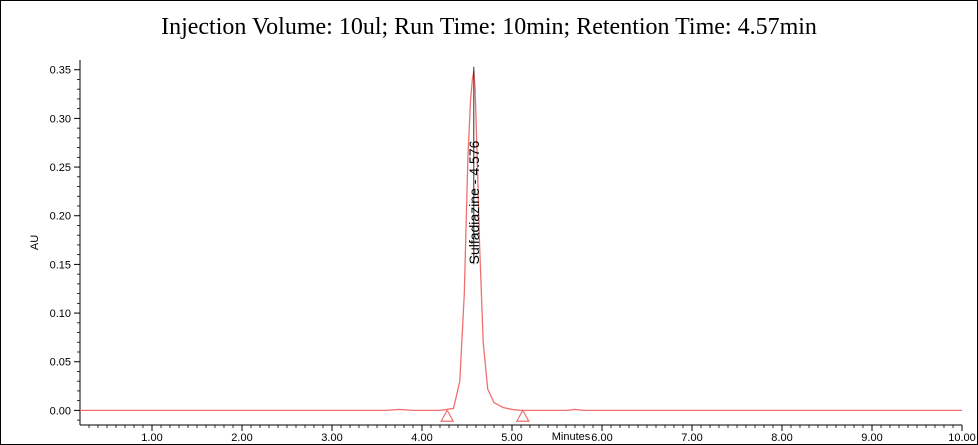 The height and width of the screenshot is (445, 978). Describe the element at coordinates (60, 168) in the screenshot. I see `y-tick-label: 0.25` at that location.